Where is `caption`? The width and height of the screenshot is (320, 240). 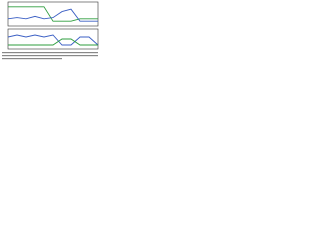
caption is located at coordinates (50, 56).